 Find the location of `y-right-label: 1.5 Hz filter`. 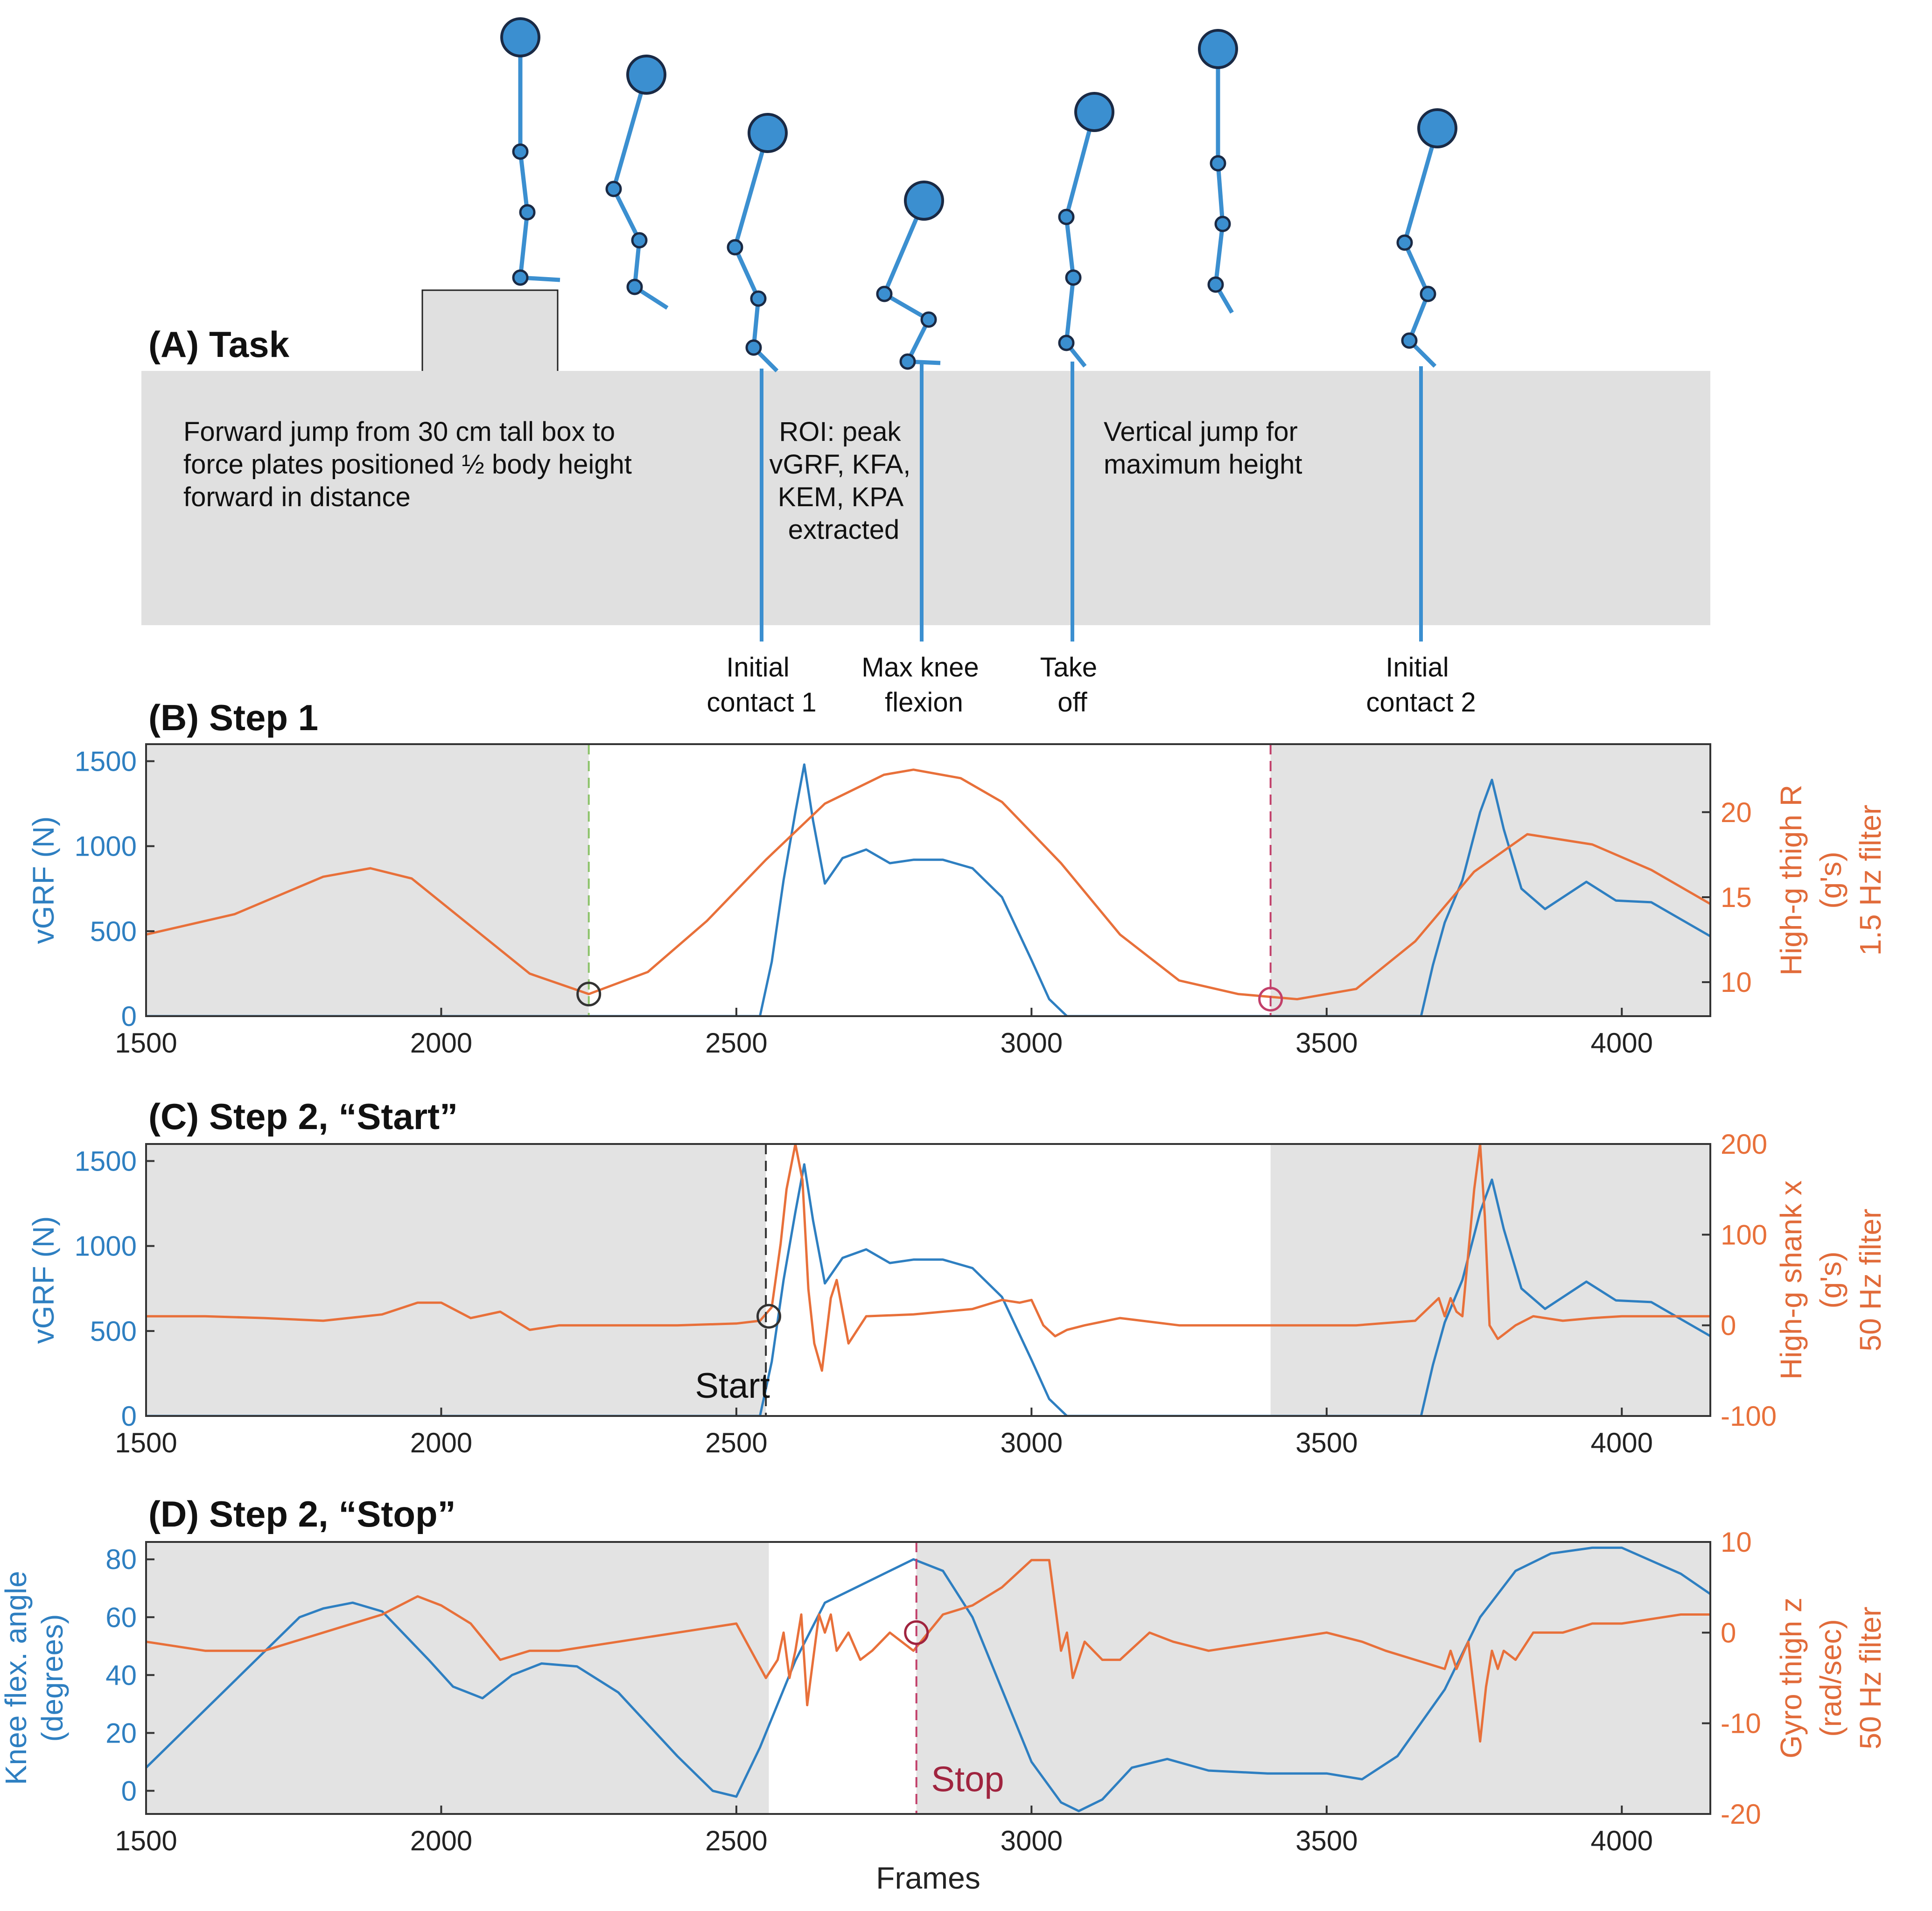

y-right-label: 1.5 Hz filter is located at coordinates (1870, 880).